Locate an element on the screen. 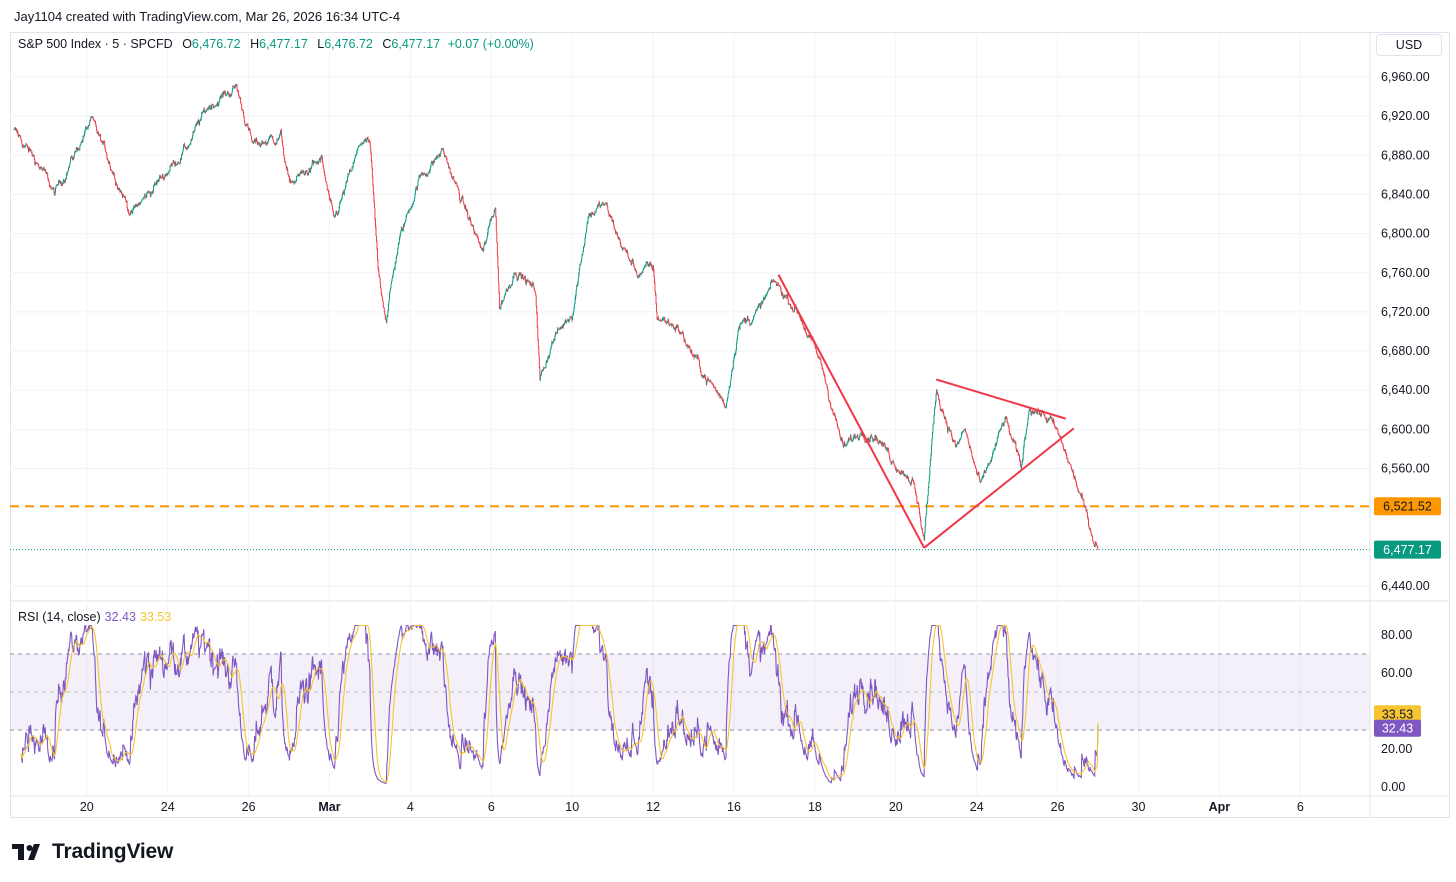 The height and width of the screenshot is (882, 1456). rsi-title: RSI (14, close) is located at coordinates (59, 617).